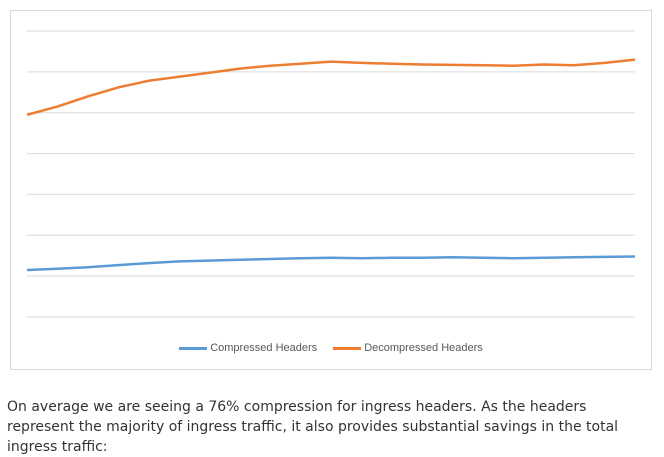 This screenshot has height=457, width=664. I want to click on legend-swatch-compressed, so click(193, 348).